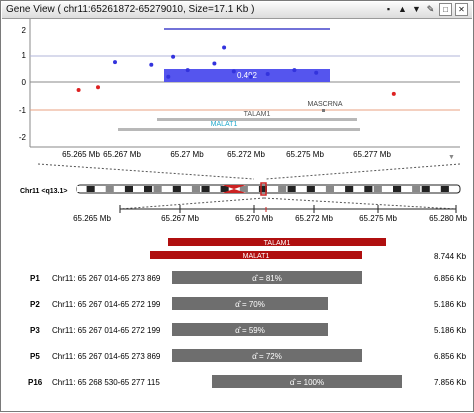 The image size is (474, 413). Describe the element at coordinates (239, 129) in the screenshot. I see `malat1-track-bar` at that location.